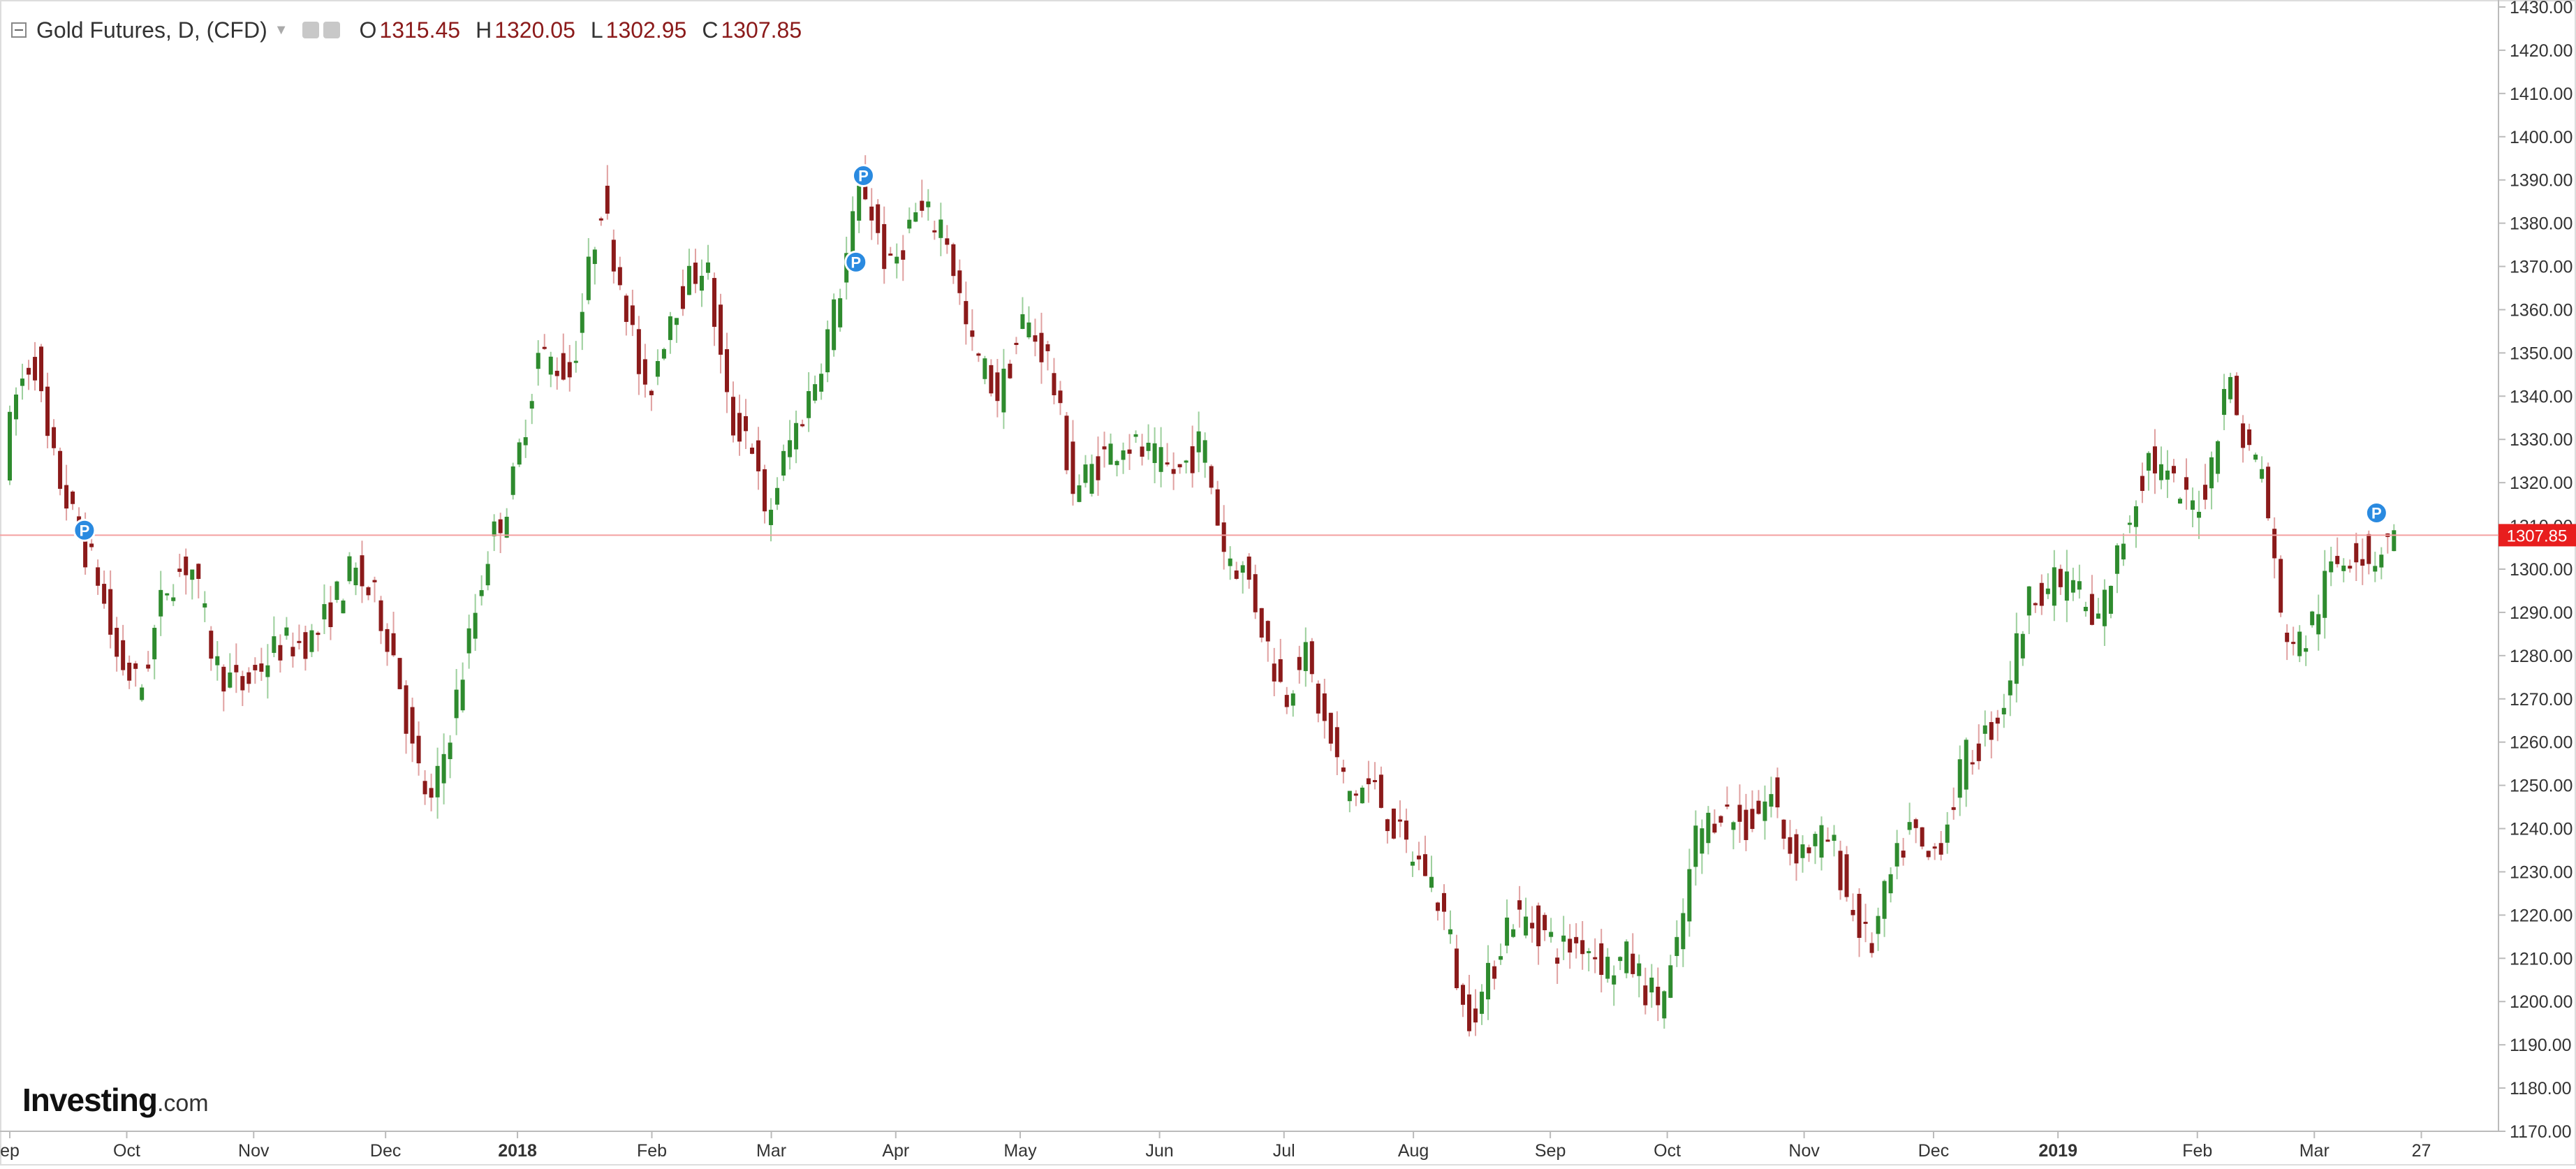  What do you see at coordinates (385, 1151) in the screenshot?
I see `time-axis-label: Dec` at bounding box center [385, 1151].